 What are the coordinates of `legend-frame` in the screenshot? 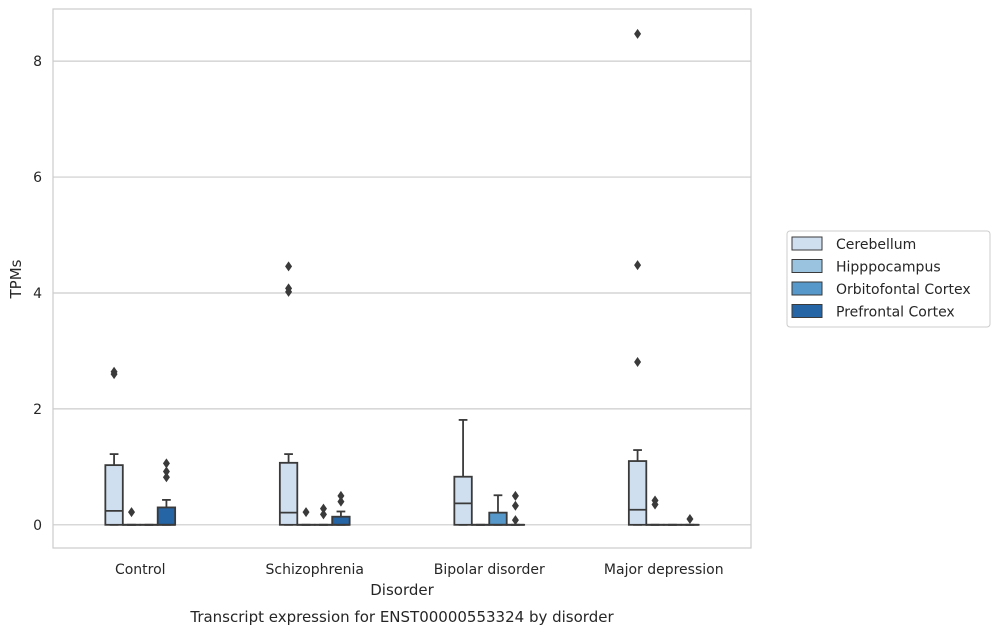 It's located at (888, 279).